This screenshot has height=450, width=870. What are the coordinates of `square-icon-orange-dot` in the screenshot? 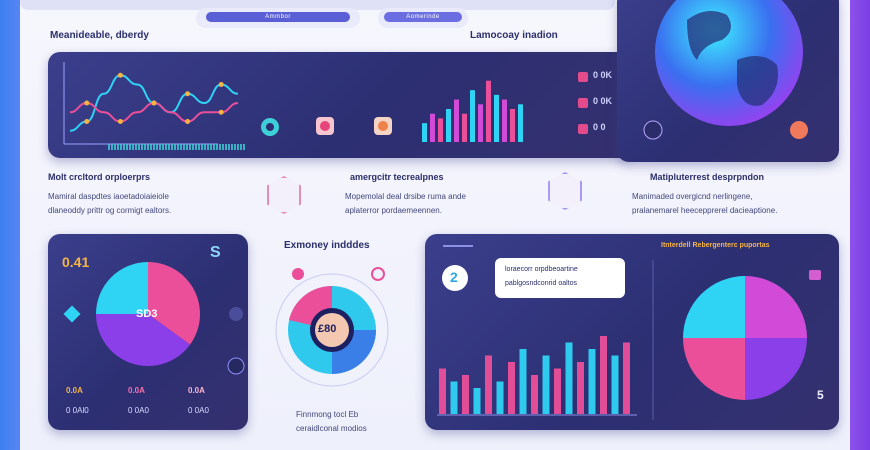 It's located at (383, 126).